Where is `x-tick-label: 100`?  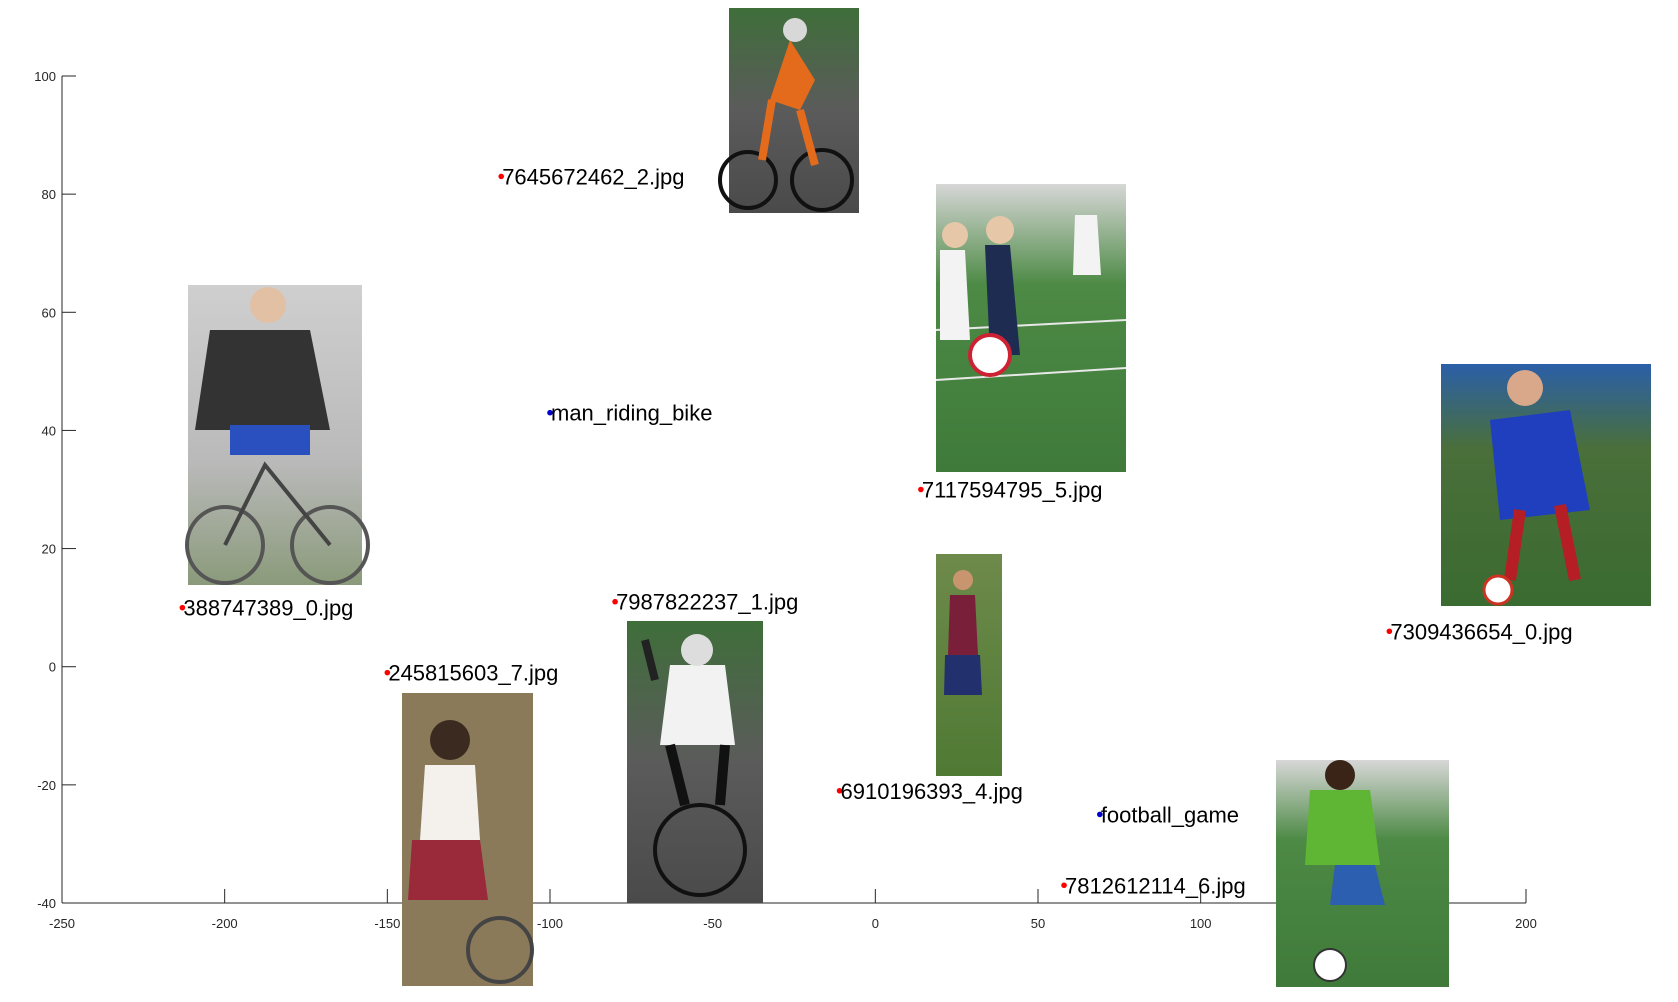 x-tick-label: 100 is located at coordinates (1201, 923).